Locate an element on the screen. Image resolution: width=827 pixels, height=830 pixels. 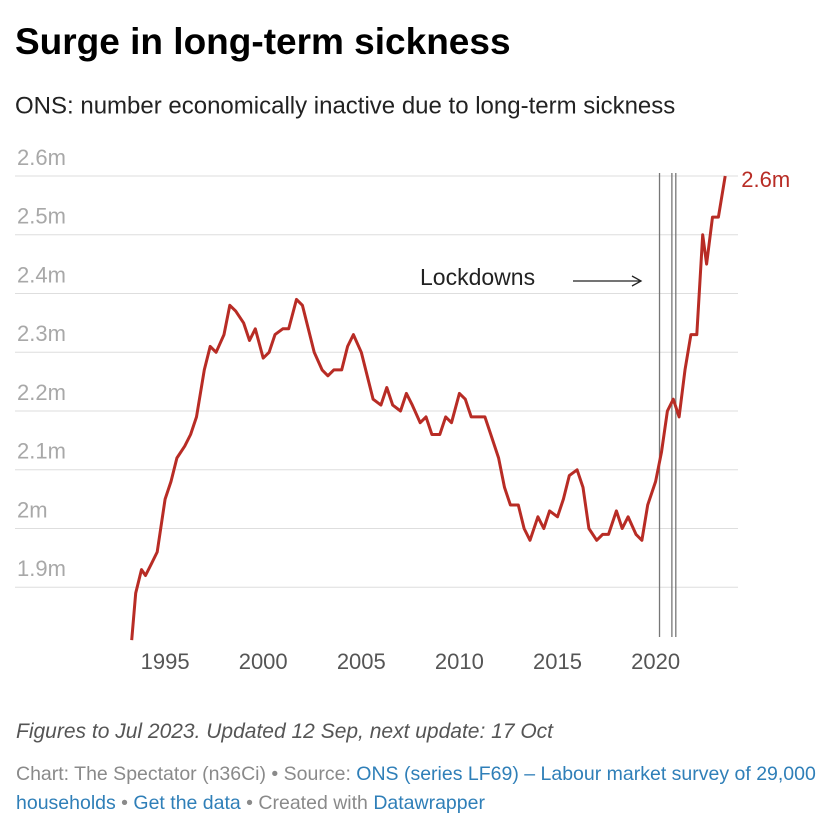
y-tick-label: 2.1m is located at coordinates (41, 451).